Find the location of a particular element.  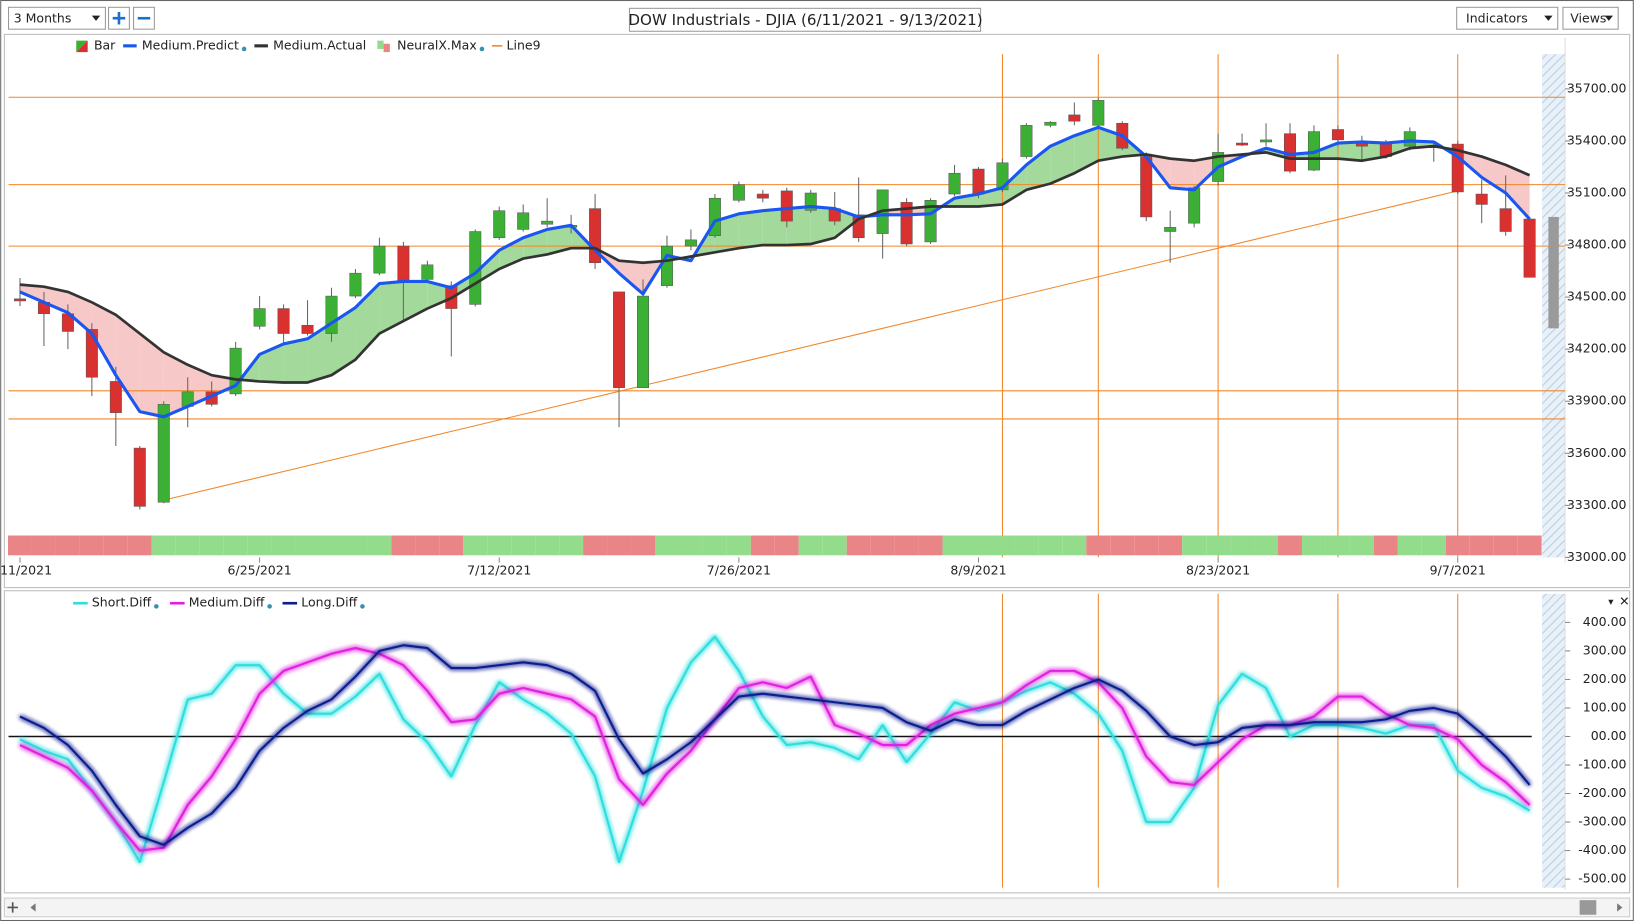

title-box is located at coordinates (805, 19).